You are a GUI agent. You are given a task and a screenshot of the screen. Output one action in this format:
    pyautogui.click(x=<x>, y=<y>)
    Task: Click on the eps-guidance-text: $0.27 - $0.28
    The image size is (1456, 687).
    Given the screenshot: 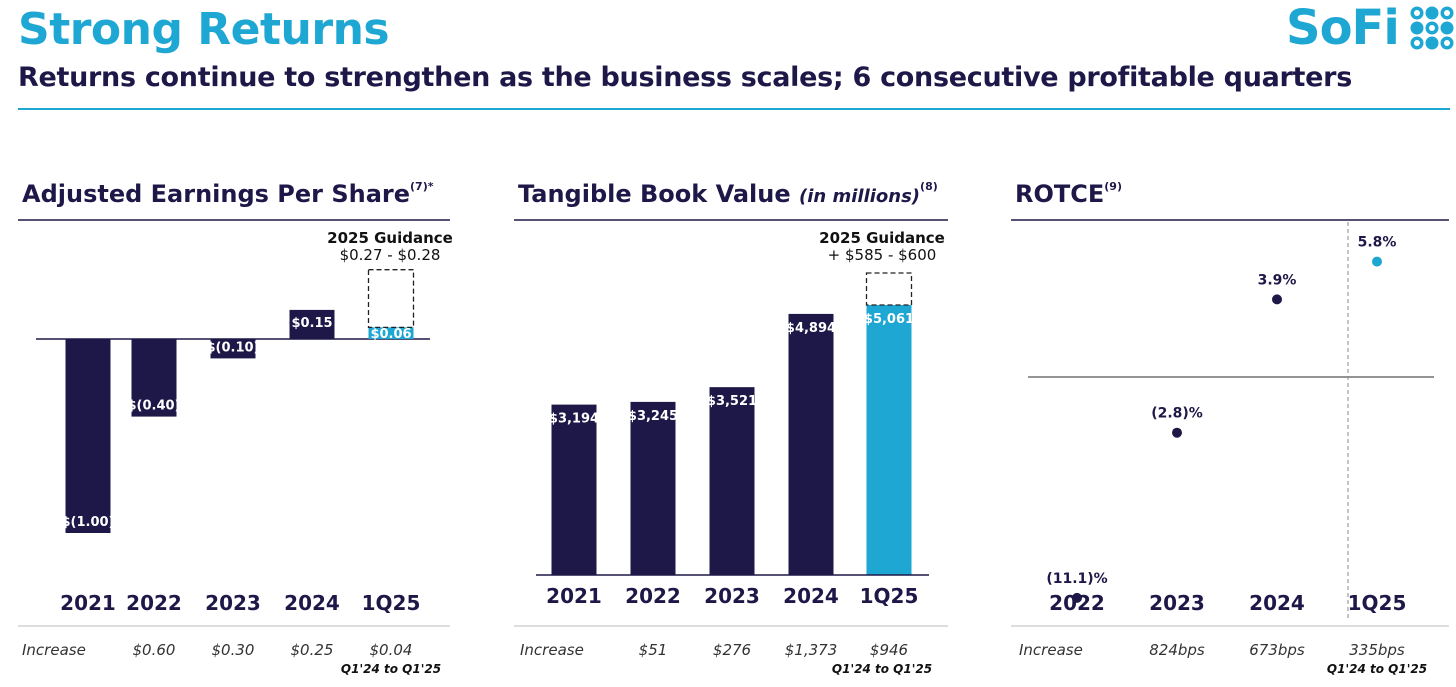 What is the action you would take?
    pyautogui.click(x=390, y=255)
    